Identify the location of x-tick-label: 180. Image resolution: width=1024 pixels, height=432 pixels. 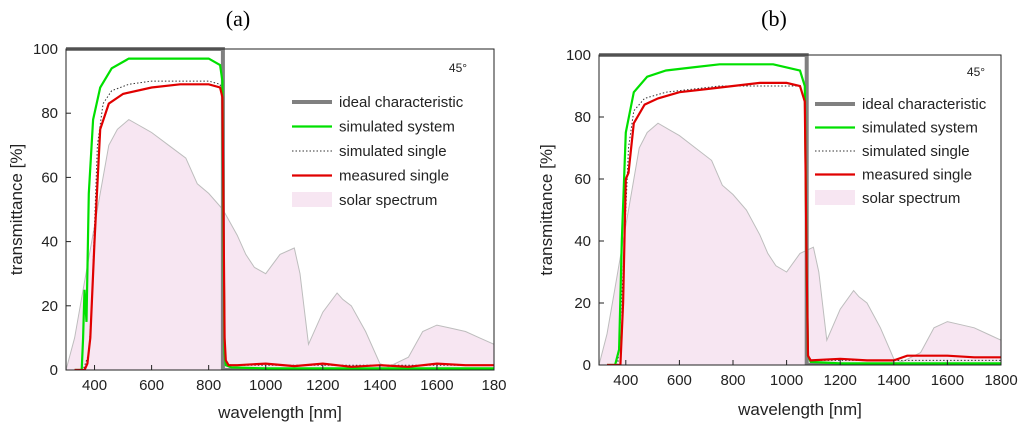
(493, 385).